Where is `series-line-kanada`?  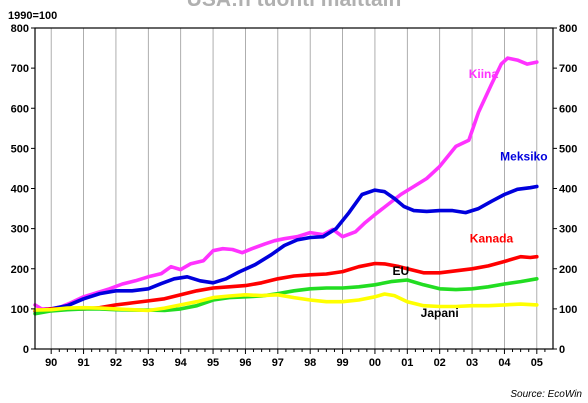
series-line-kanada is located at coordinates (286, 283).